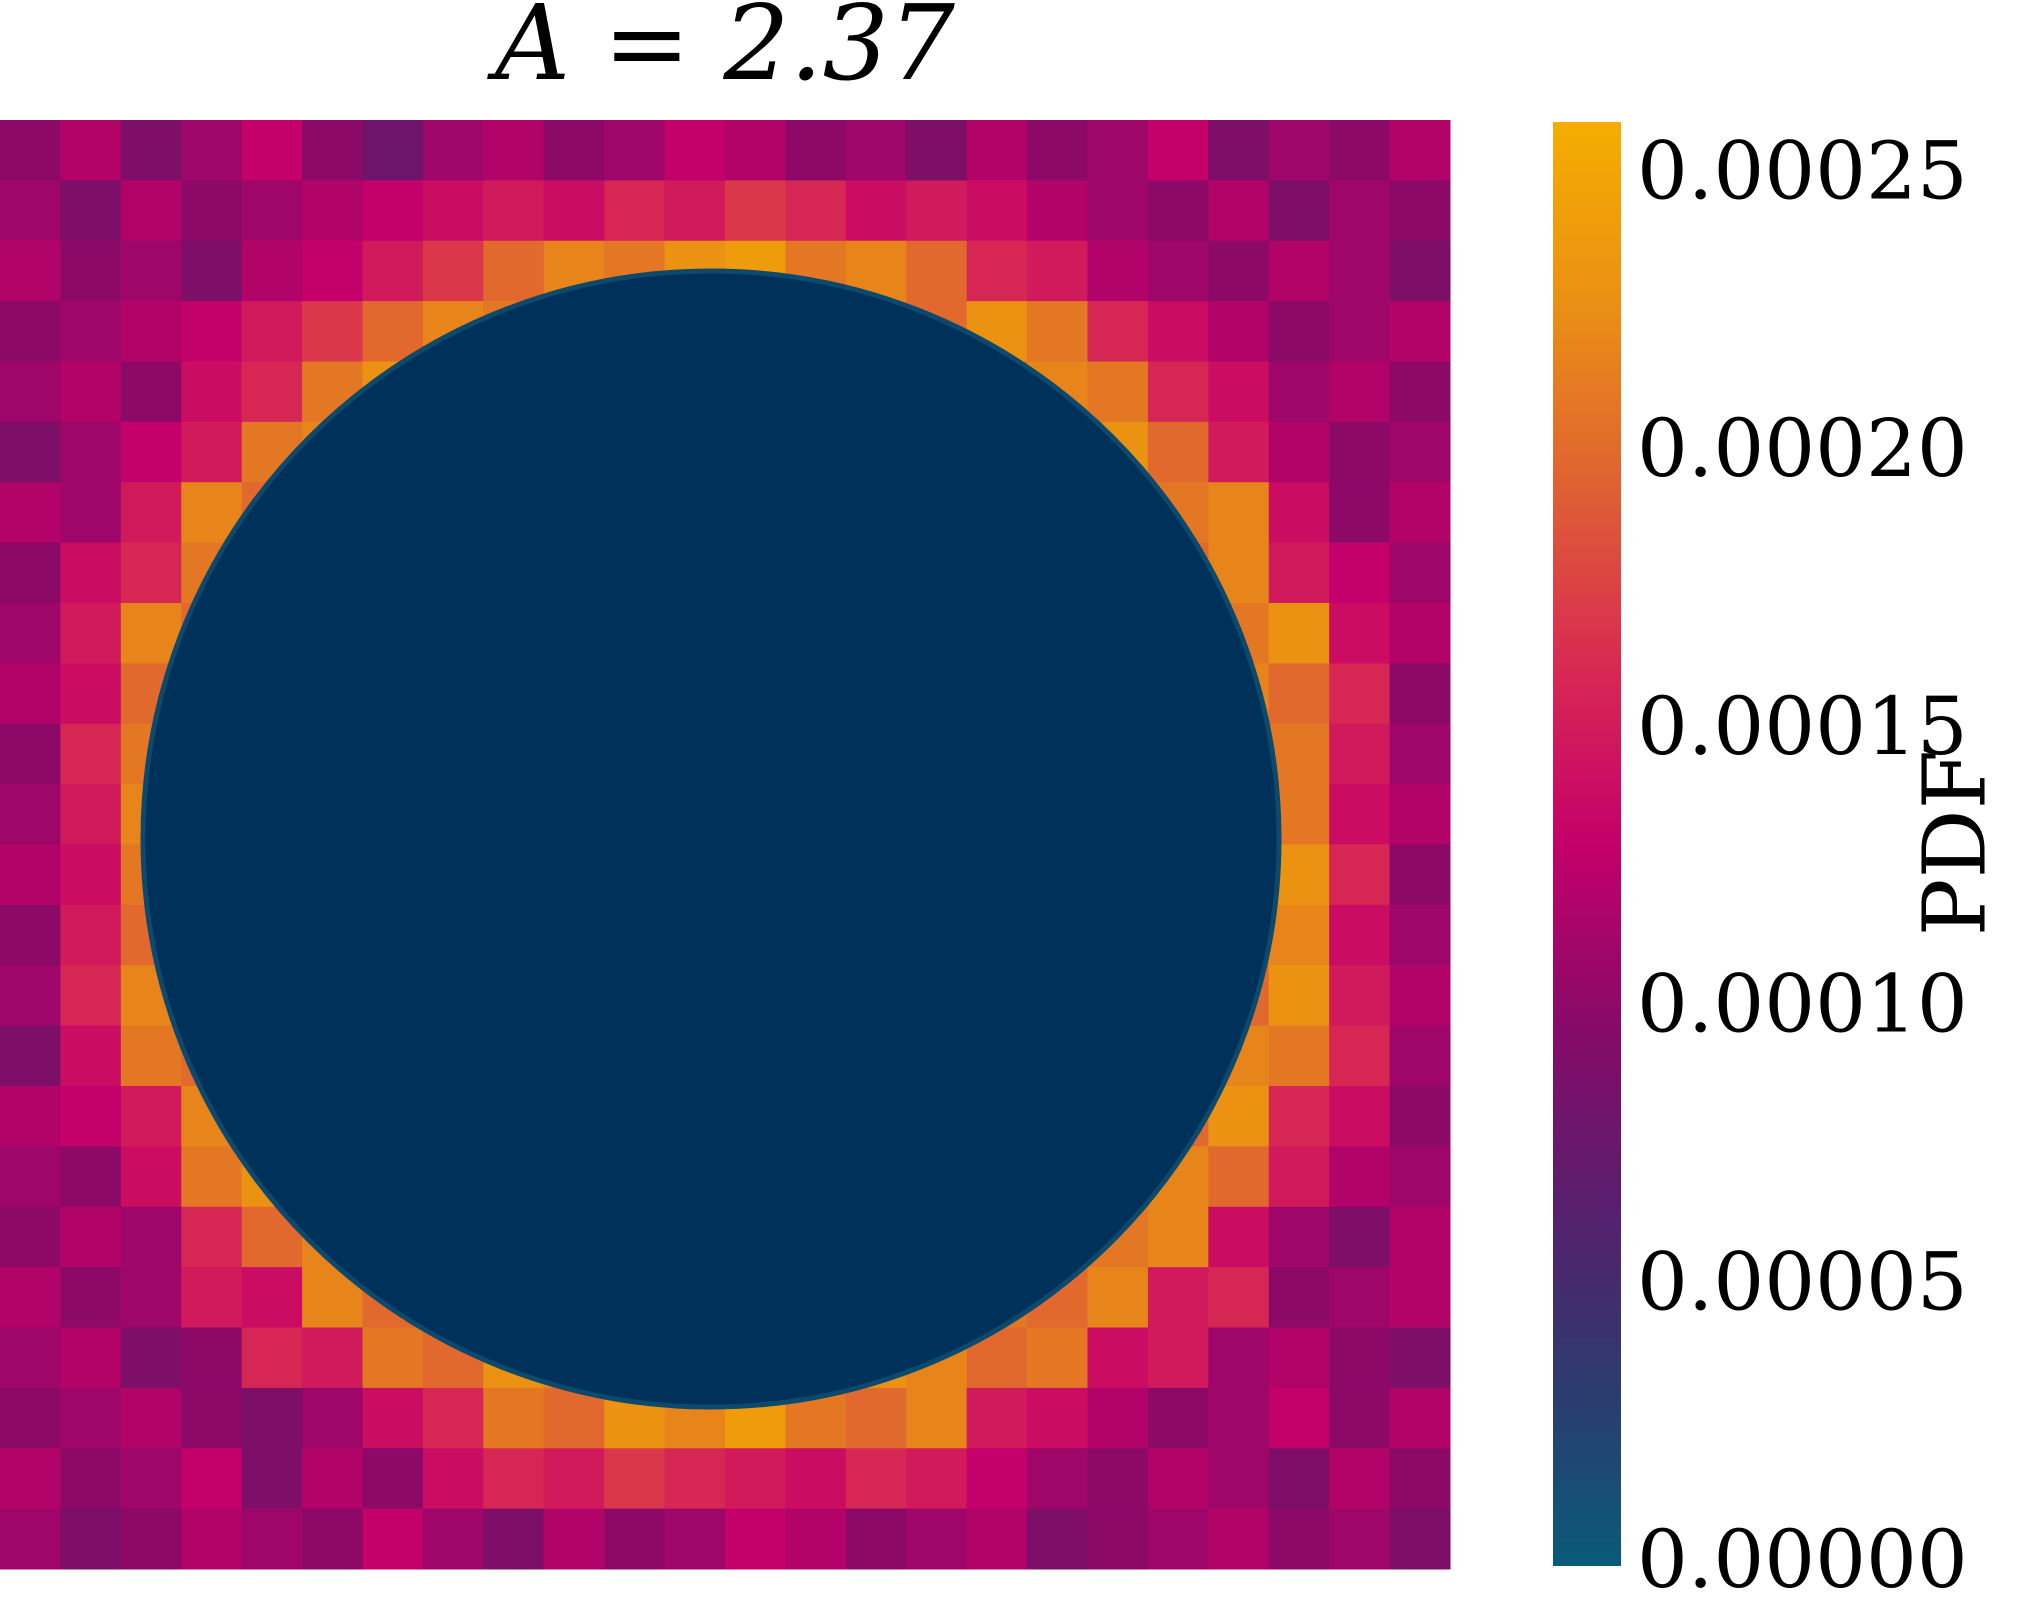 The width and height of the screenshot is (2018, 1602). I want to click on colorbar-tick-label: 0.00000, so click(1802, 1557).